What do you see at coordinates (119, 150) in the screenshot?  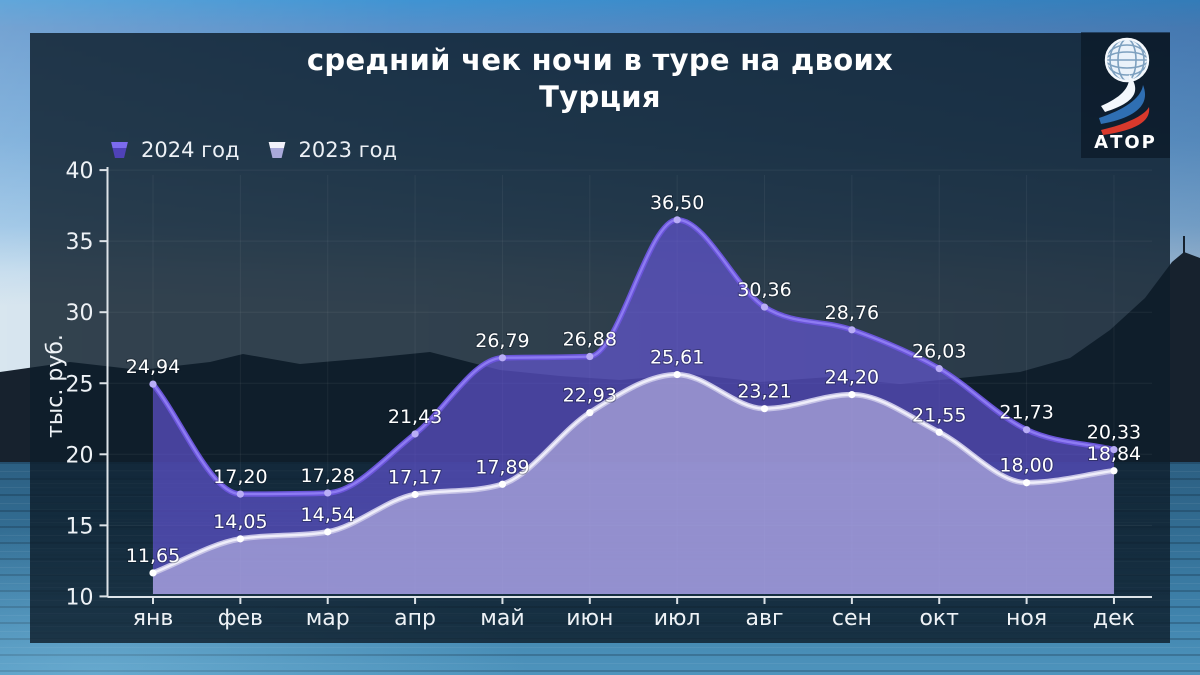 I see `legend-swatch-2024-icon` at bounding box center [119, 150].